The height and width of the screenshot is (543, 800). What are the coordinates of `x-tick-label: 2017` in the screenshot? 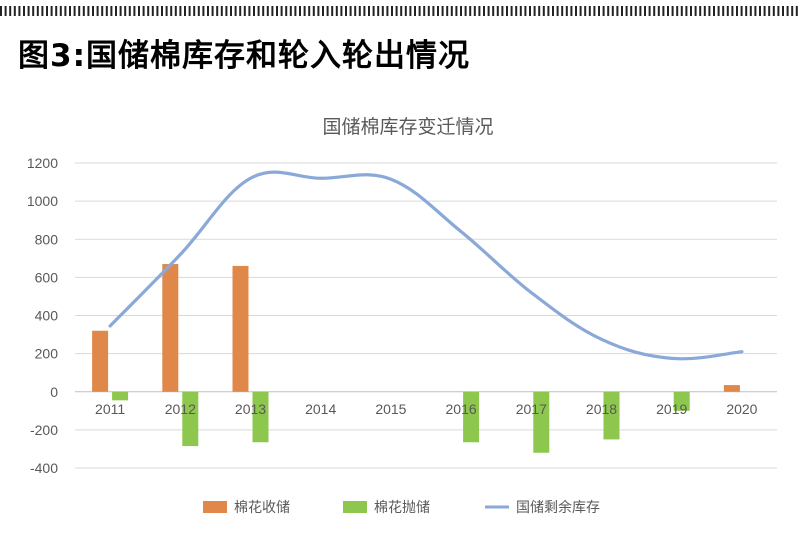 It's located at (531, 409).